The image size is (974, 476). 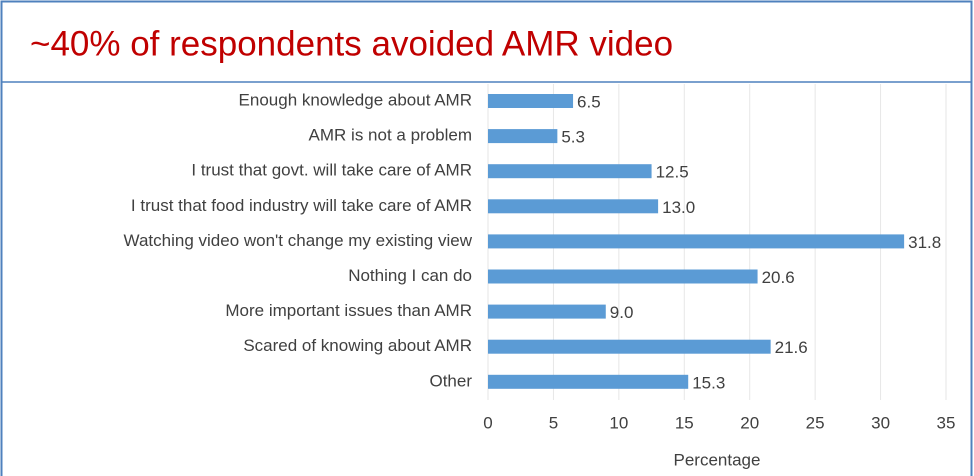 I want to click on x-tick-label: 0, so click(x=487, y=422).